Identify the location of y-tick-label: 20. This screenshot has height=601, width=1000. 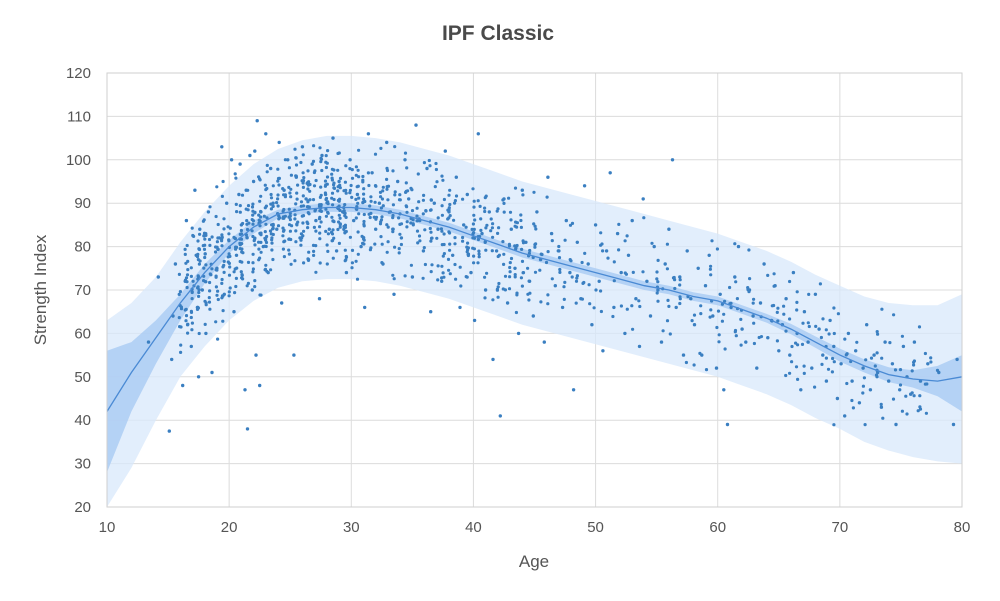
(82, 507).